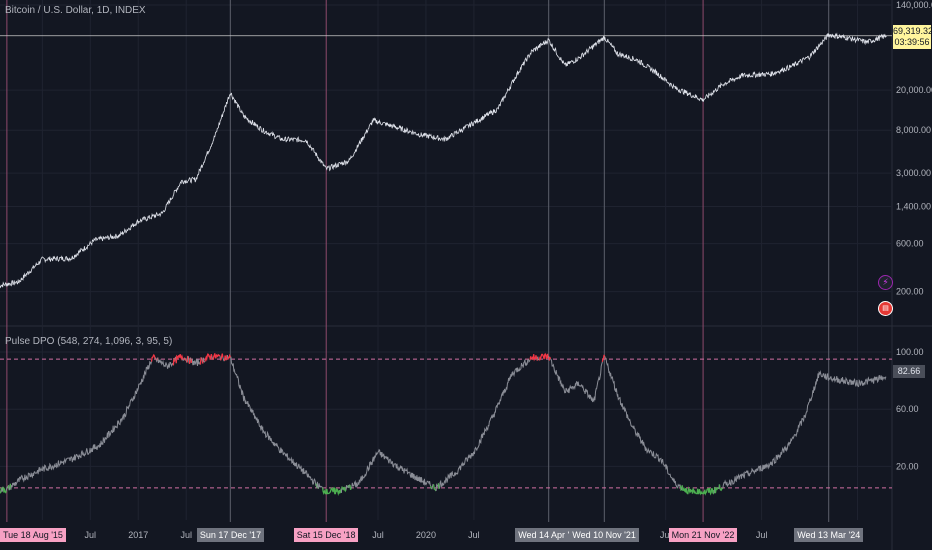  Describe the element at coordinates (913, 173) in the screenshot. I see `price-tick-label: 3,000.00` at that location.